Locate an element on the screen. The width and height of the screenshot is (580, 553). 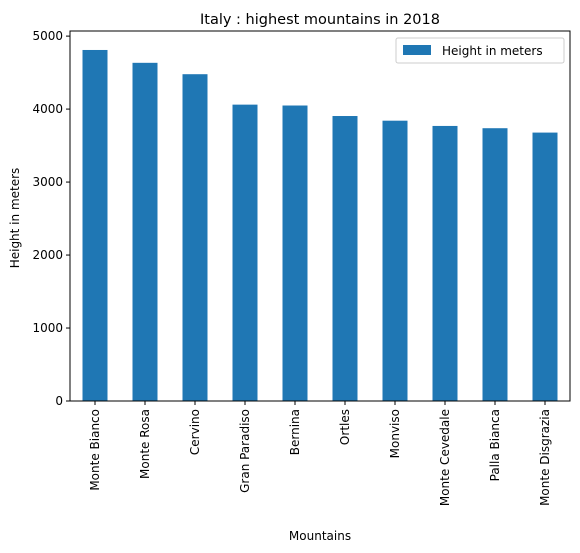
y-axis-label: Height in meters is located at coordinates (15, 218).